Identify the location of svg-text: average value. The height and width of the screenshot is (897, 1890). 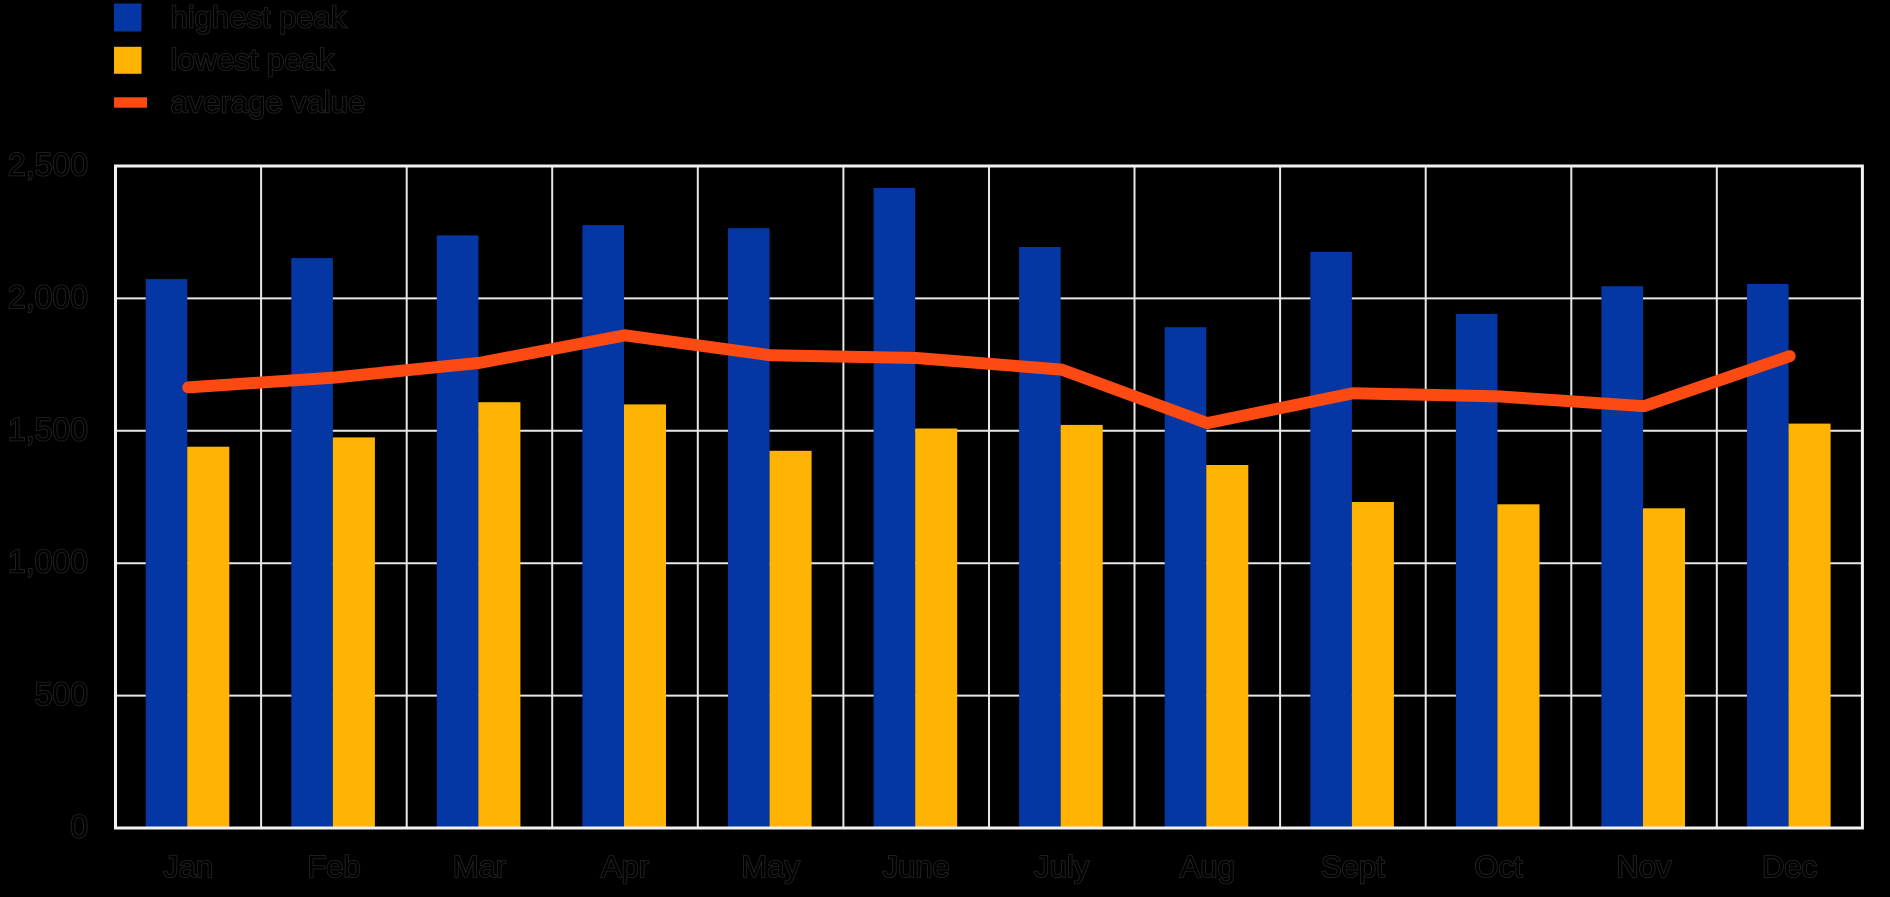
(268, 101).